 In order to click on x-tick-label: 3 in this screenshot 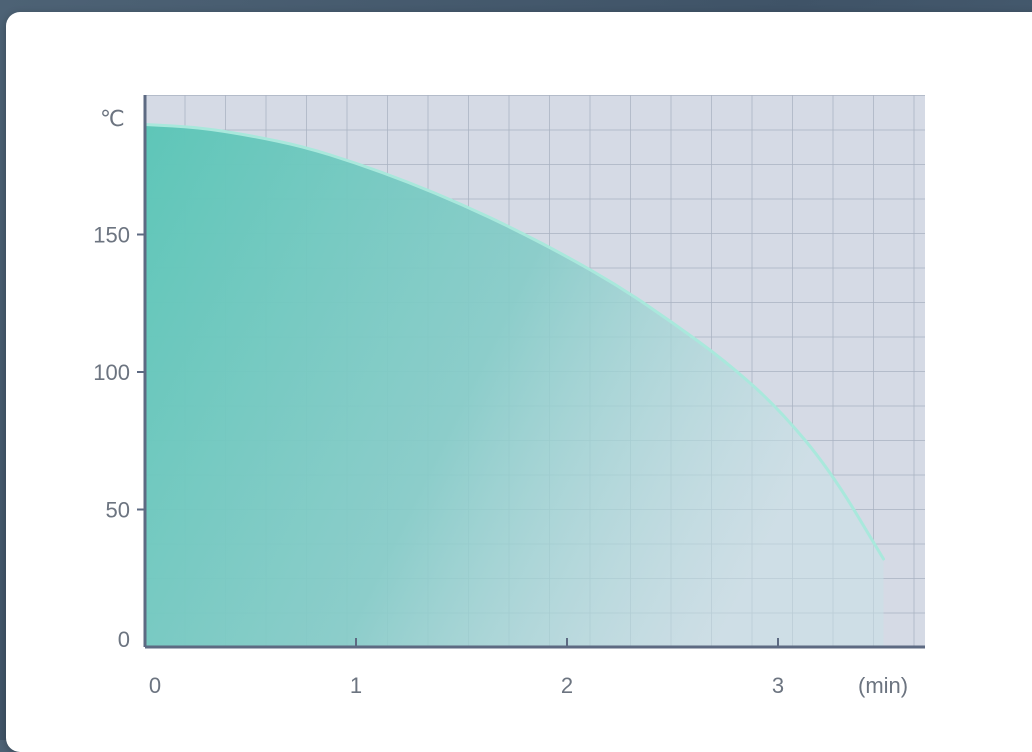, I will do `click(778, 685)`.